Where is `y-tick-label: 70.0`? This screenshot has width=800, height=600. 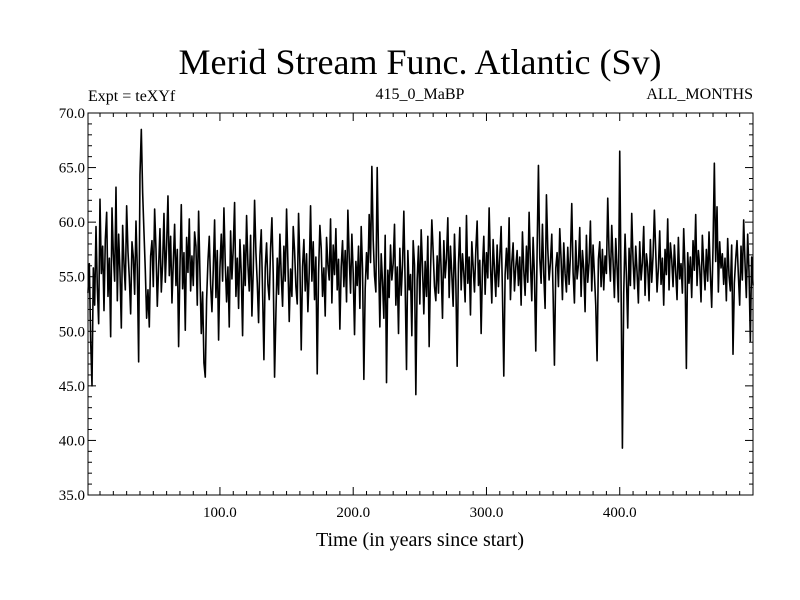
y-tick-label: 70.0 is located at coordinates (72, 114).